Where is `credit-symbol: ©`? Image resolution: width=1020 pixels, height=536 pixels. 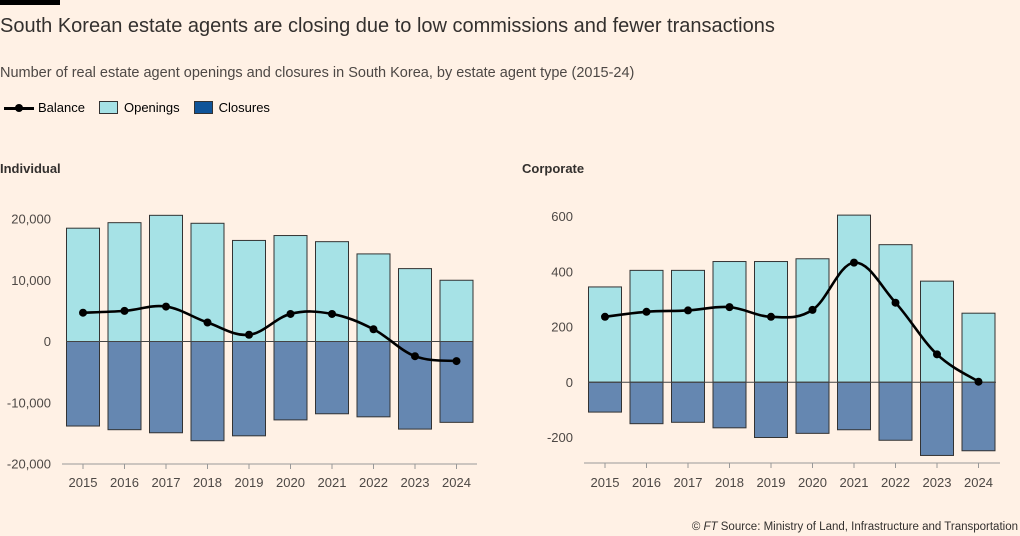 credit-symbol: © is located at coordinates (697, 527).